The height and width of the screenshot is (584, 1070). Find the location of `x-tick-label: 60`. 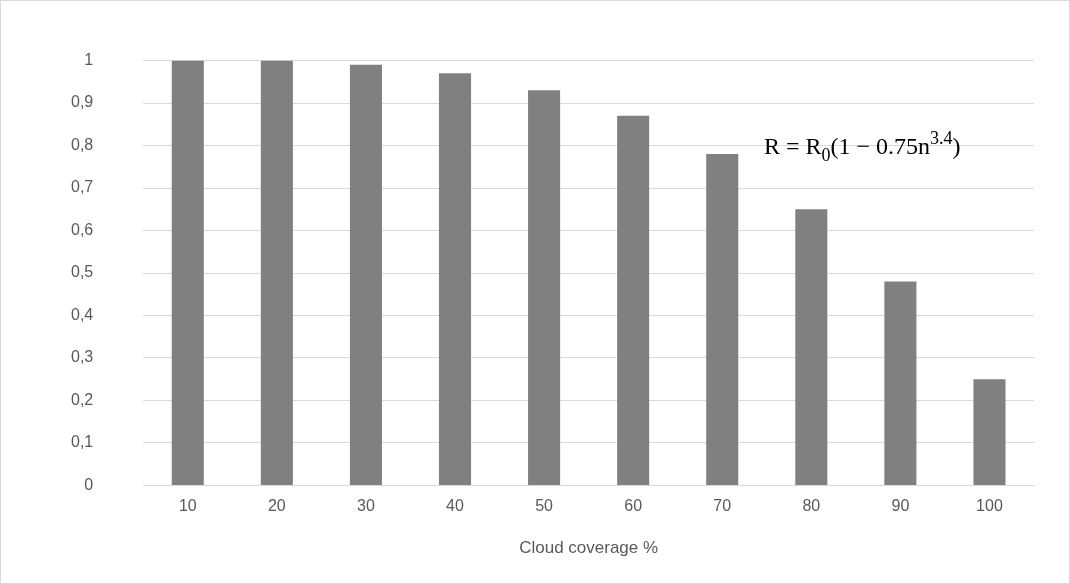

x-tick-label: 60 is located at coordinates (633, 506).